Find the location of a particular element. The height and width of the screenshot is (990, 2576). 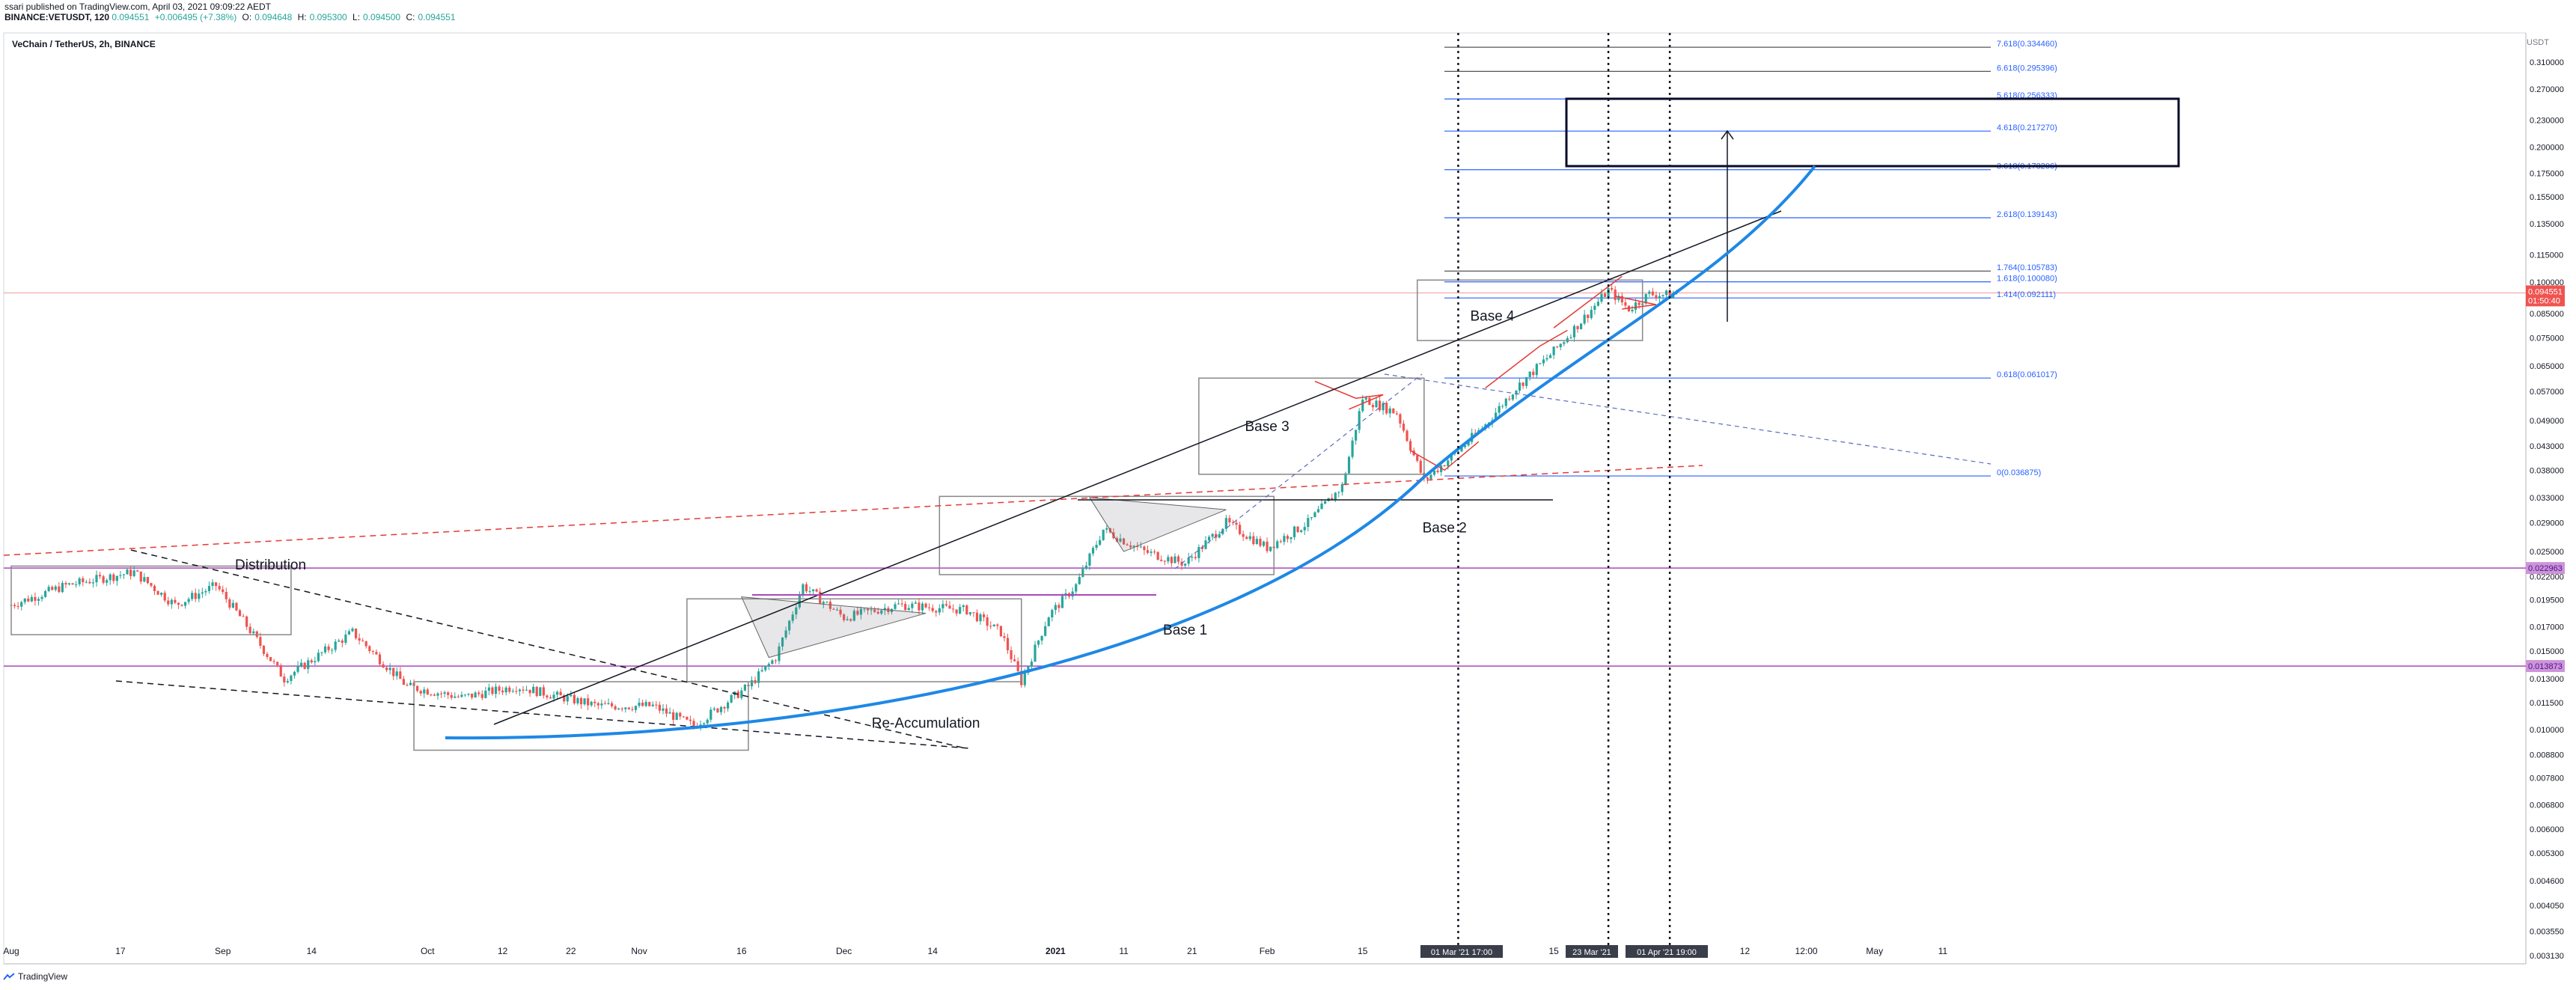

y-tick-label: 0.003130 is located at coordinates (2547, 957).